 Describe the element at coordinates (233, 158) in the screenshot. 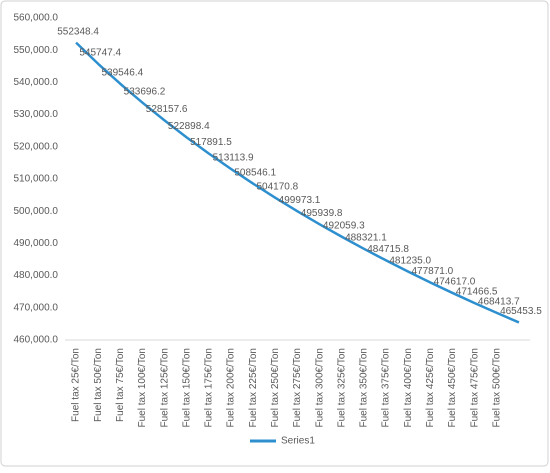

I see `data-label: 513113.9` at that location.